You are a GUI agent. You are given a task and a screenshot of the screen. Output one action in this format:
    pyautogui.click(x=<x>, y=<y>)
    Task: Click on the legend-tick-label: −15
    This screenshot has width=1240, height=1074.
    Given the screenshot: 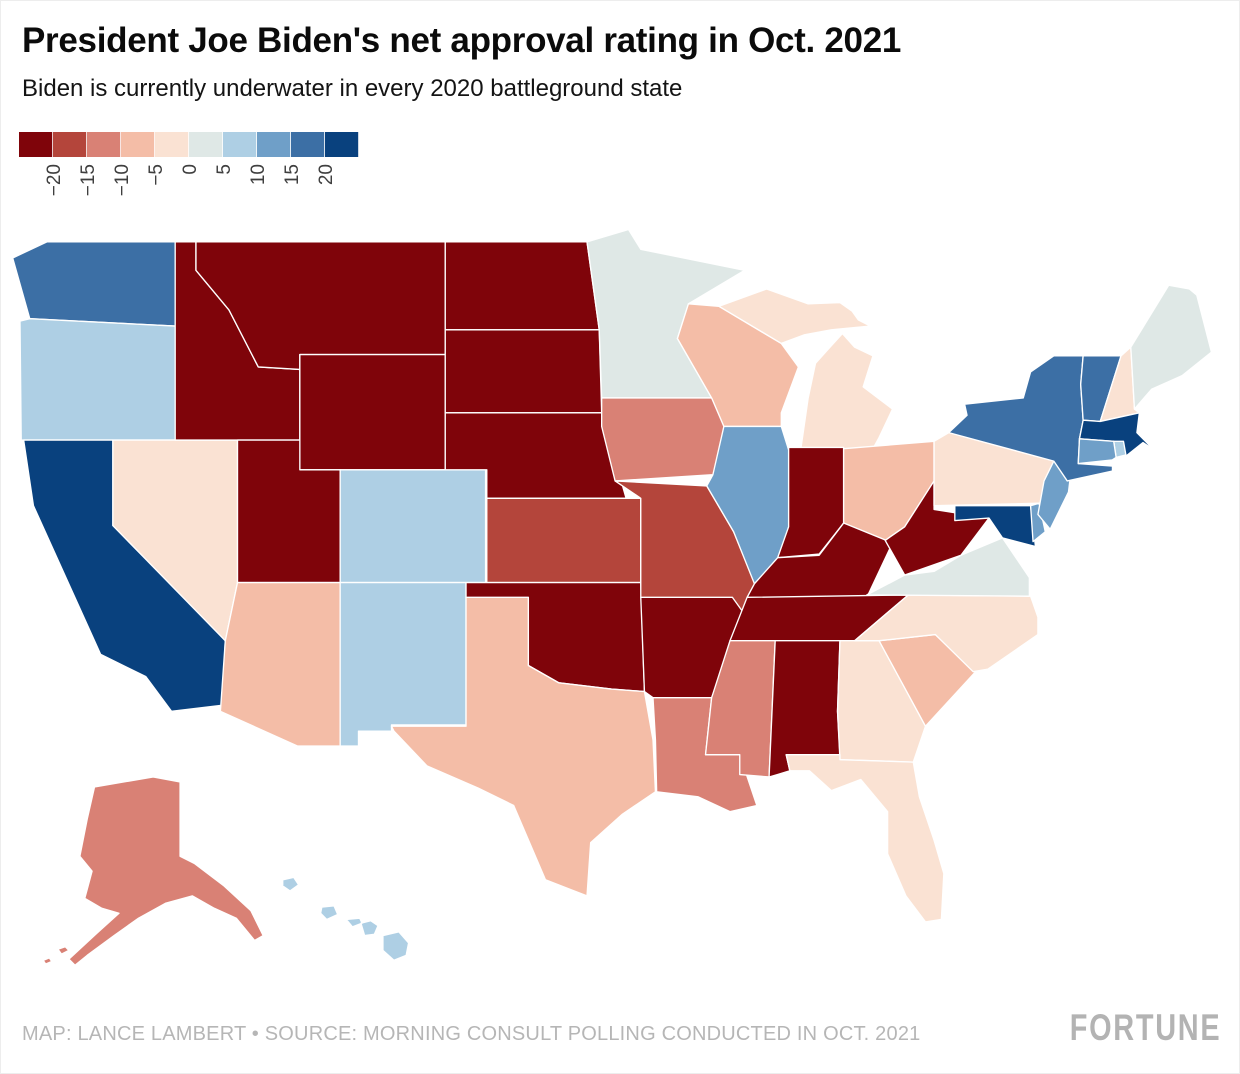 What is the action you would take?
    pyautogui.click(x=88, y=180)
    